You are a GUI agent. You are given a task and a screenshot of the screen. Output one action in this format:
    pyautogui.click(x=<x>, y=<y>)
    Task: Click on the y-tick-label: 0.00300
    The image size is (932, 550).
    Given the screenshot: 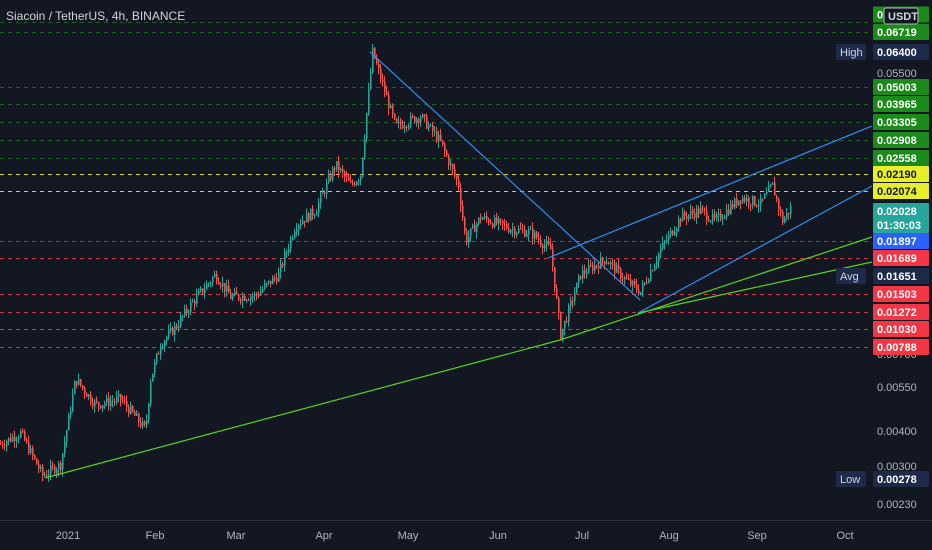 What is the action you would take?
    pyautogui.click(x=897, y=467)
    